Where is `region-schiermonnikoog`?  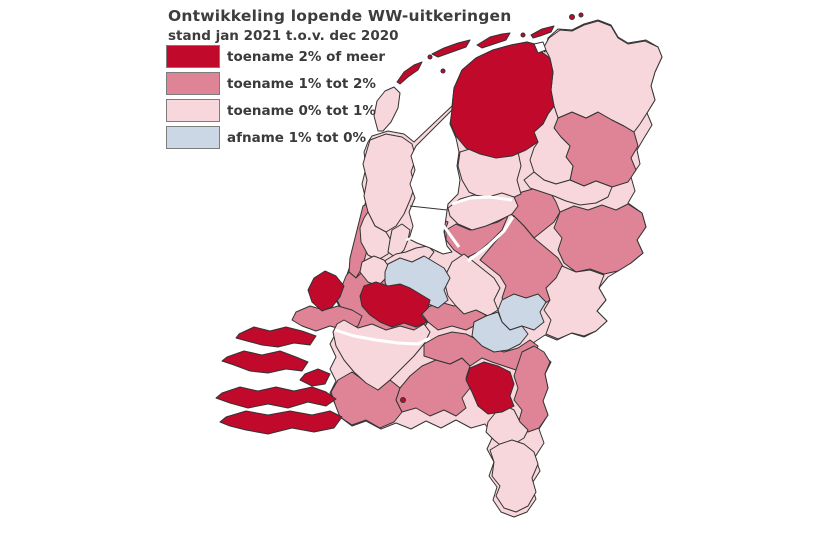
region-schiermonnikoog is located at coordinates (542, 32).